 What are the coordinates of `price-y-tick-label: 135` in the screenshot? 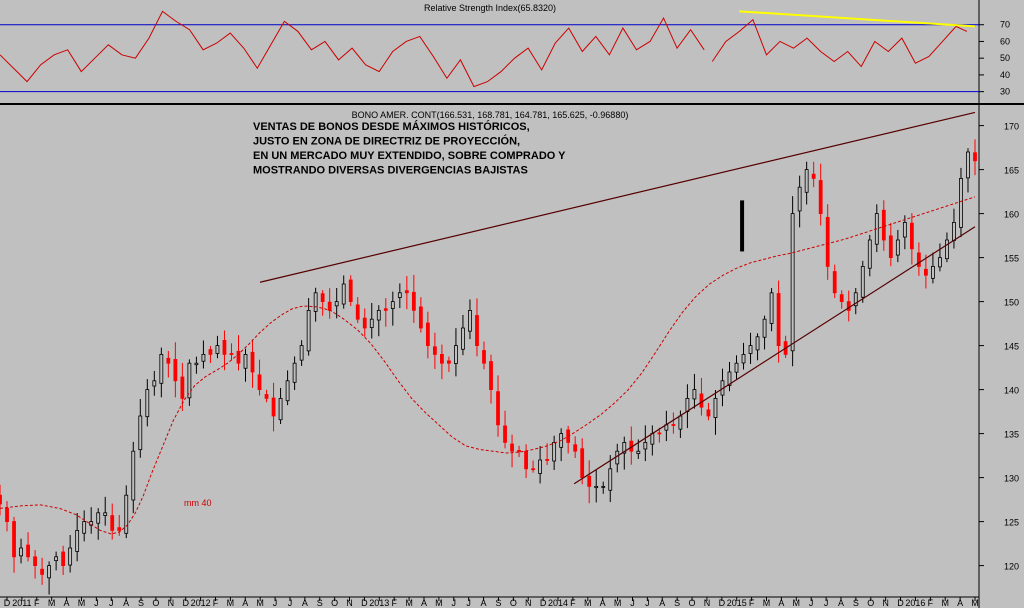 It's located at (1011, 435).